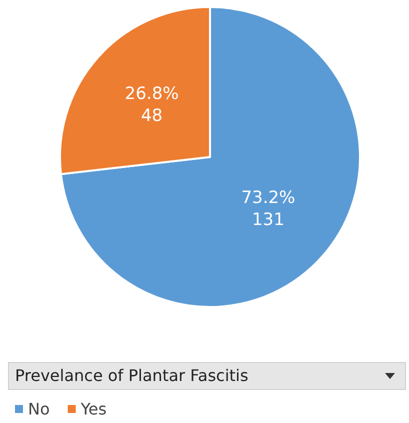 The height and width of the screenshot is (423, 409). I want to click on legend-label: No, so click(39, 409).